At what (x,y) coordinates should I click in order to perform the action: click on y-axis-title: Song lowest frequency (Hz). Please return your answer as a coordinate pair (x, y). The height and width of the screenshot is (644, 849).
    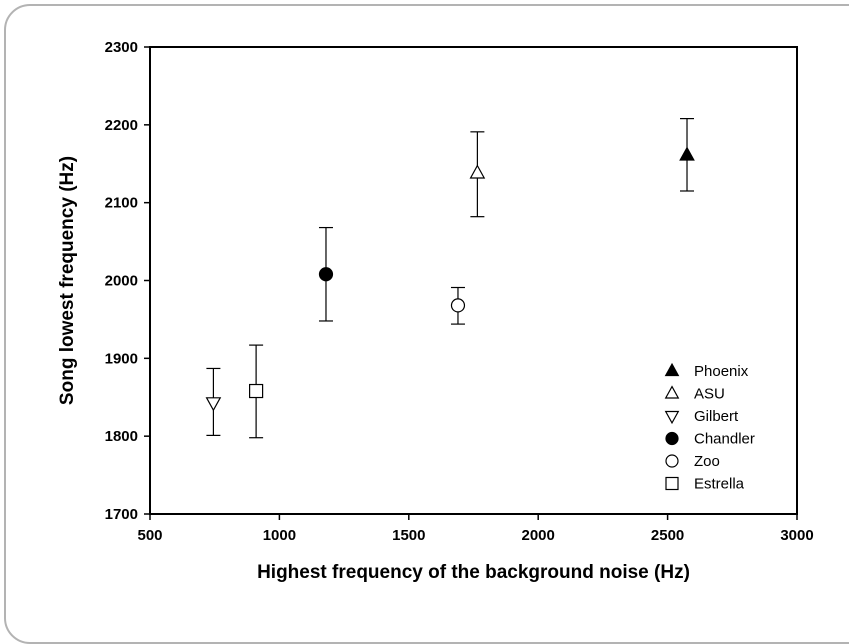
    Looking at the image, I should click on (67, 280).